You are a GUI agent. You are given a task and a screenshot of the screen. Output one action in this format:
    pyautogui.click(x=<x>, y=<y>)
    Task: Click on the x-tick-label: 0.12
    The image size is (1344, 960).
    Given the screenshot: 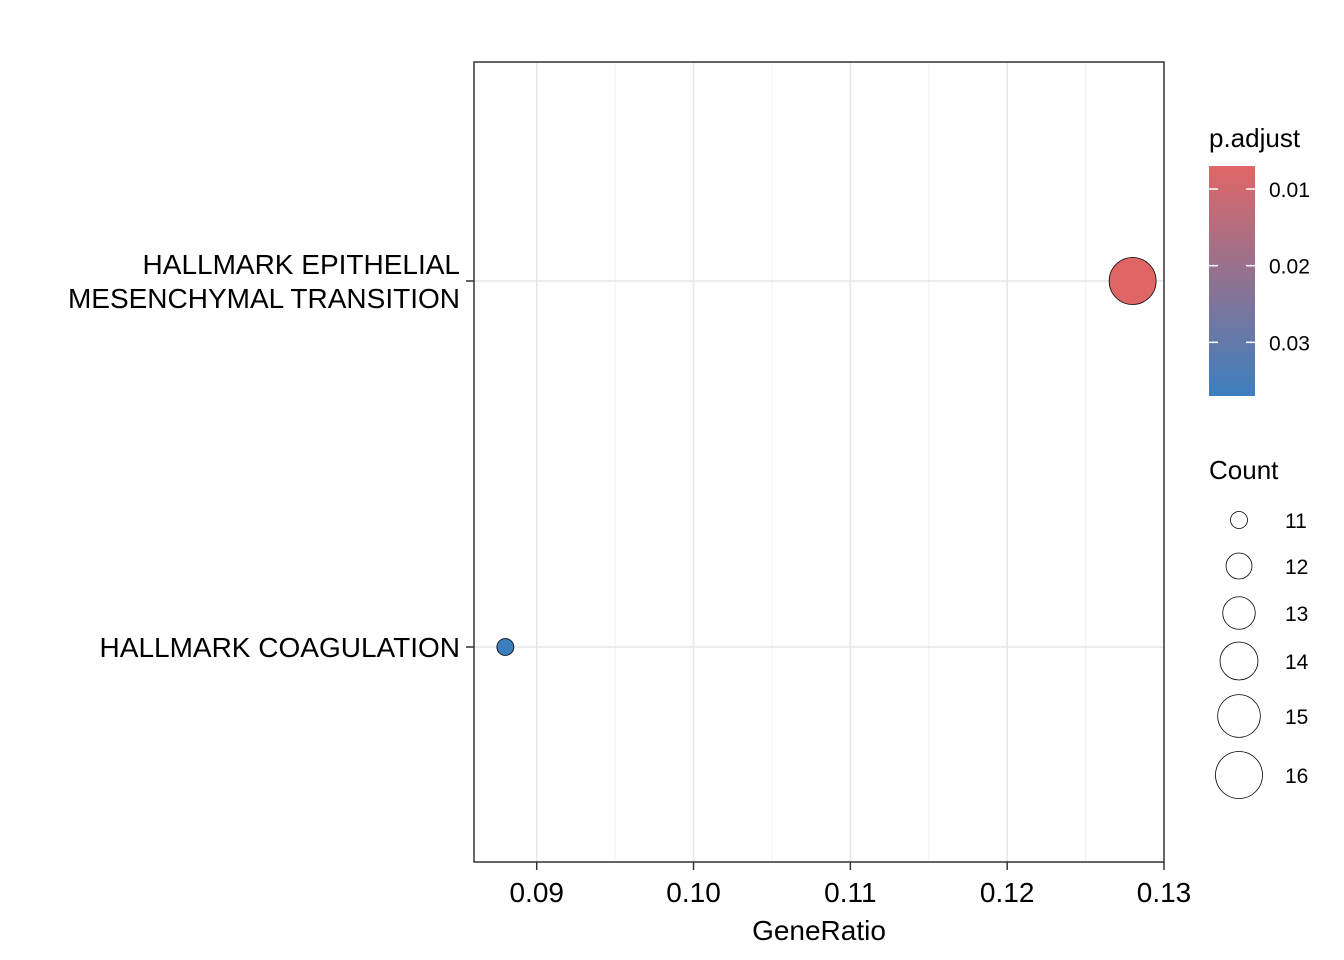 What is the action you would take?
    pyautogui.click(x=1007, y=892)
    